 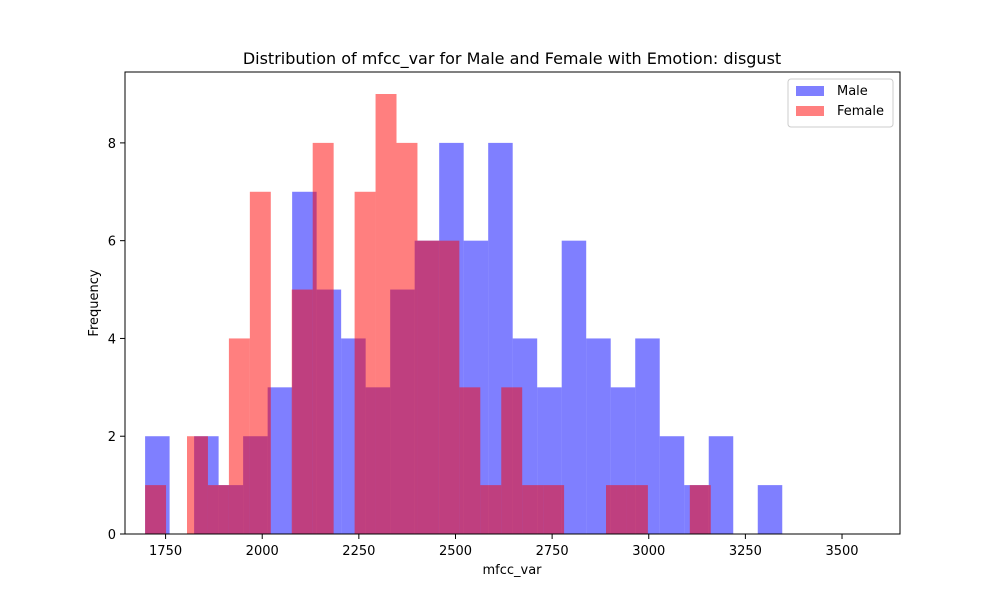 I want to click on x-tick-label-3250: 3250, so click(x=745, y=551).